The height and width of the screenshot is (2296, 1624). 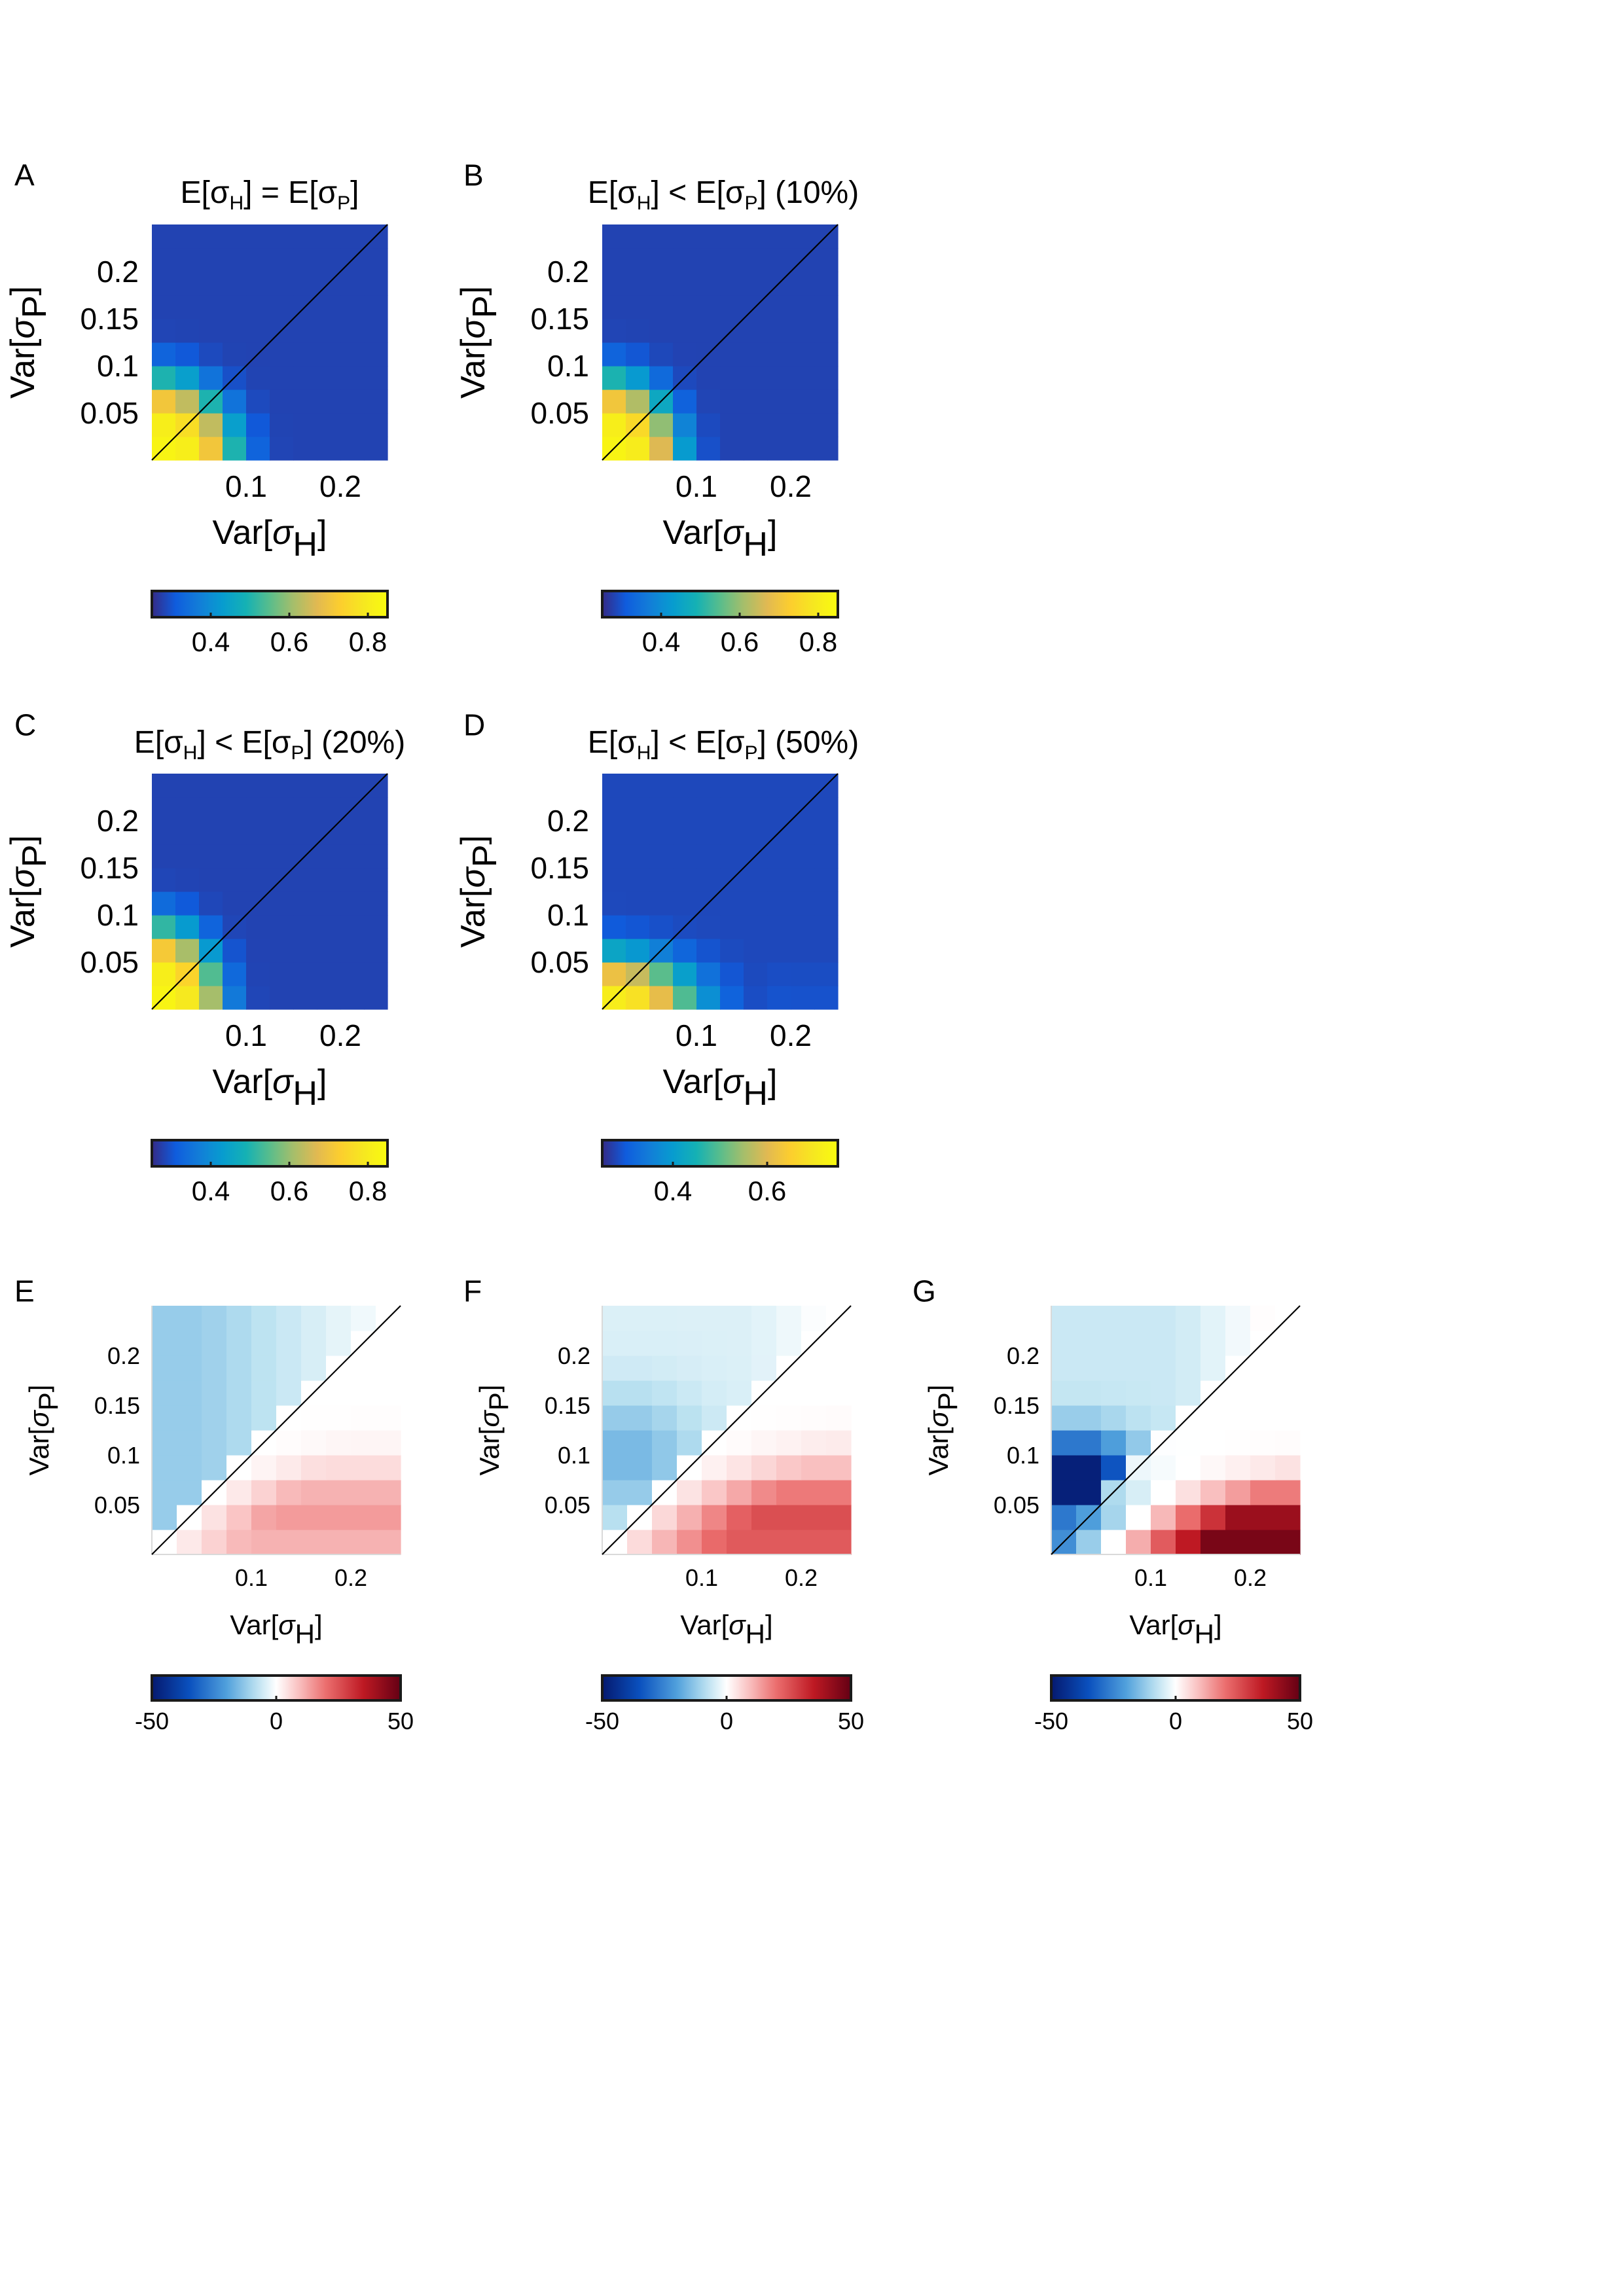 I want to click on title-part: ] < E[σ, so click(x=697, y=742).